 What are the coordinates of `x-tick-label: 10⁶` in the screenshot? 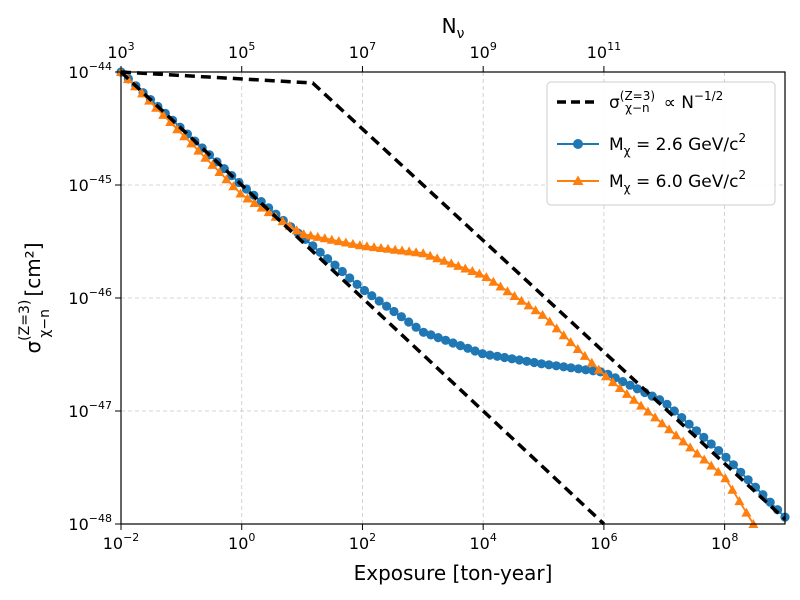 It's located at (603, 542).